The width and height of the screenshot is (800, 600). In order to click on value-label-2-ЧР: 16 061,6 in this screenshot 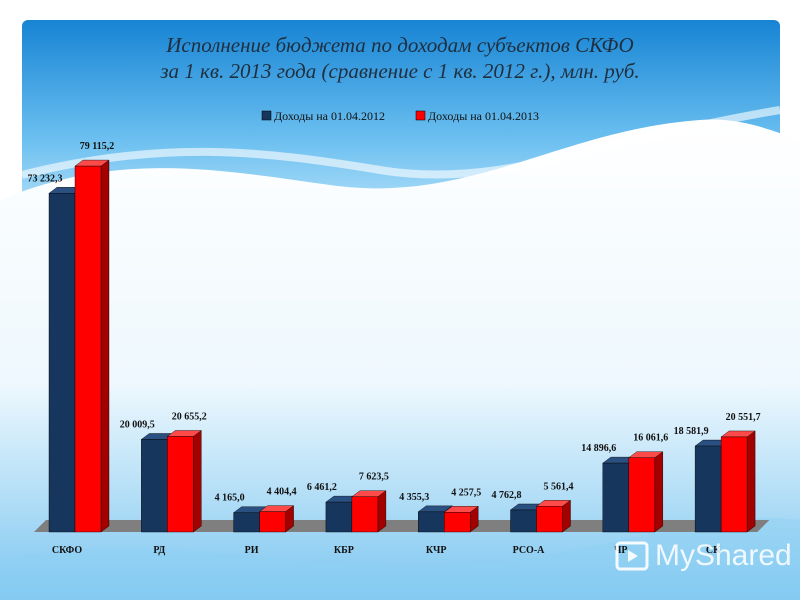, I will do `click(650, 438)`.